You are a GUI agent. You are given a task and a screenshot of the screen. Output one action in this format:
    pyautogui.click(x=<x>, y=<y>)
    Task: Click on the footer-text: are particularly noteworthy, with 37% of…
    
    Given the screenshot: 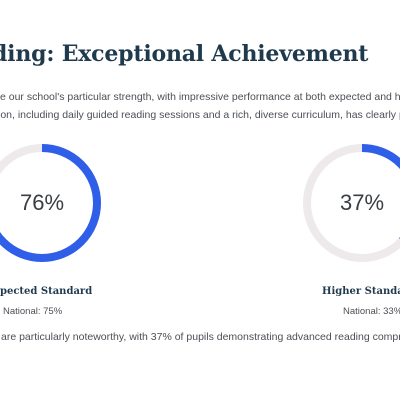 What is the action you would take?
    pyautogui.click(x=200, y=337)
    